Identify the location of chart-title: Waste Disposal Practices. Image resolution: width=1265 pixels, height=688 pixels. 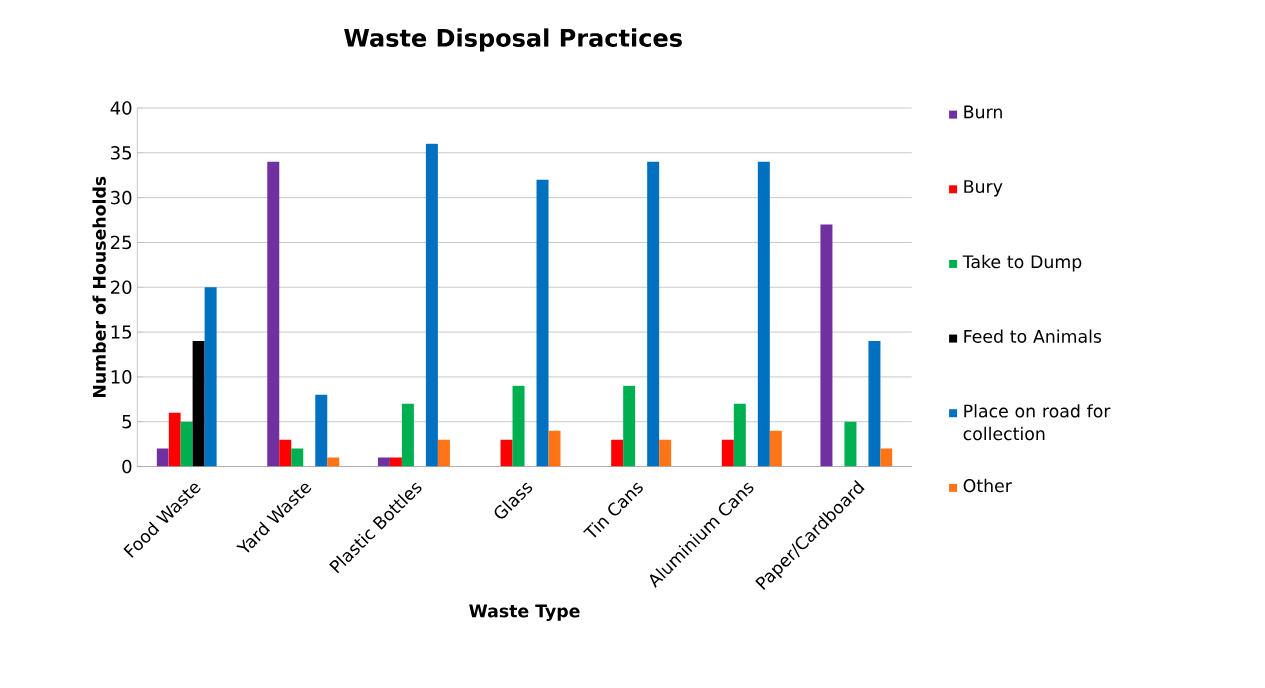
(513, 40).